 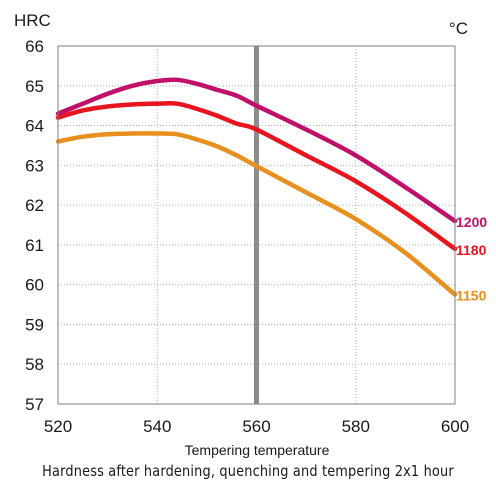 I want to click on series-labels: 1200 1180 1150, so click(x=471, y=259).